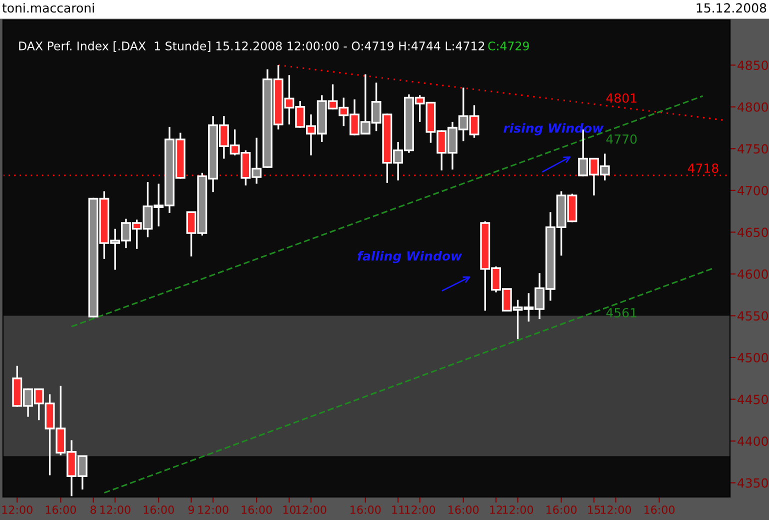 This screenshot has height=520, width=769. I want to click on x-tick-label: 11, so click(398, 510).